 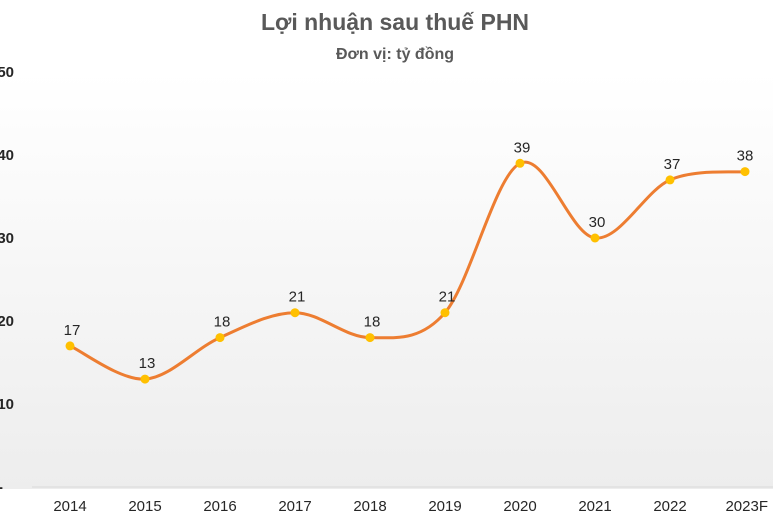 I want to click on data-label: 39, so click(x=522, y=147).